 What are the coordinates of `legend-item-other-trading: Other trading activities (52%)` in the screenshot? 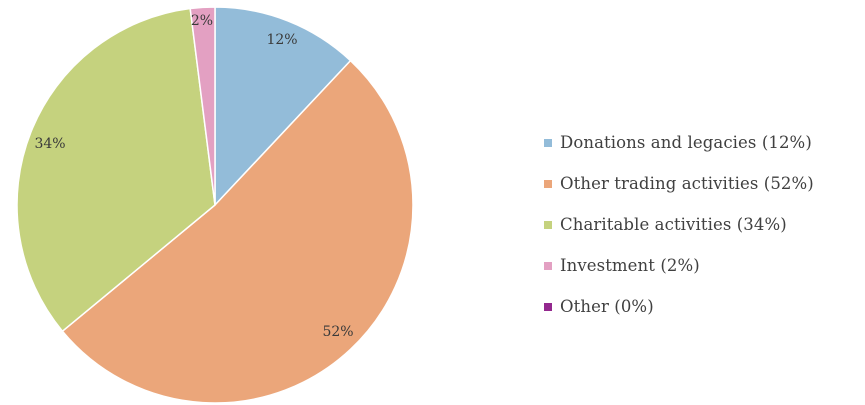 It's located at (679, 183).